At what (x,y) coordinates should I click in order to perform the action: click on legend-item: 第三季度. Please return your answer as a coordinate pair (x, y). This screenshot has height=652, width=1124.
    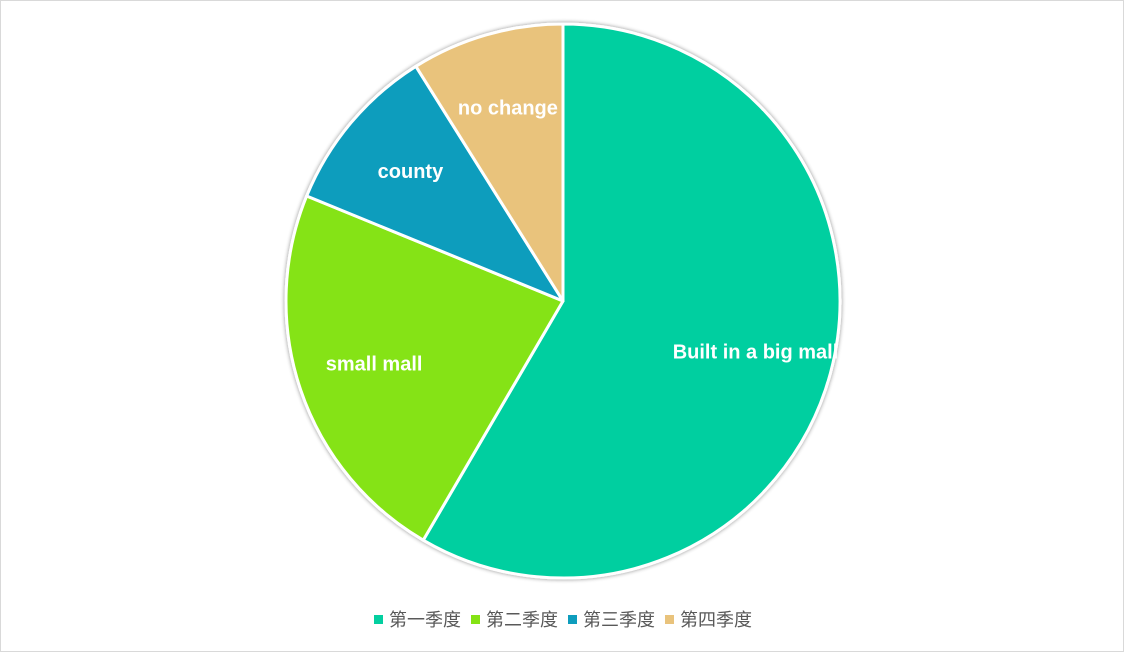
    Looking at the image, I should click on (611, 619).